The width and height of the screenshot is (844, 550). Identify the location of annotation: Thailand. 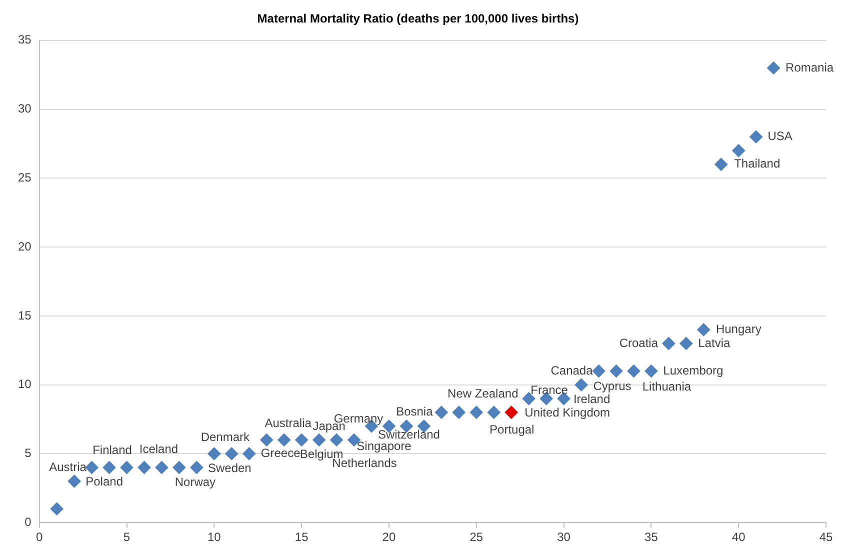
(757, 163).